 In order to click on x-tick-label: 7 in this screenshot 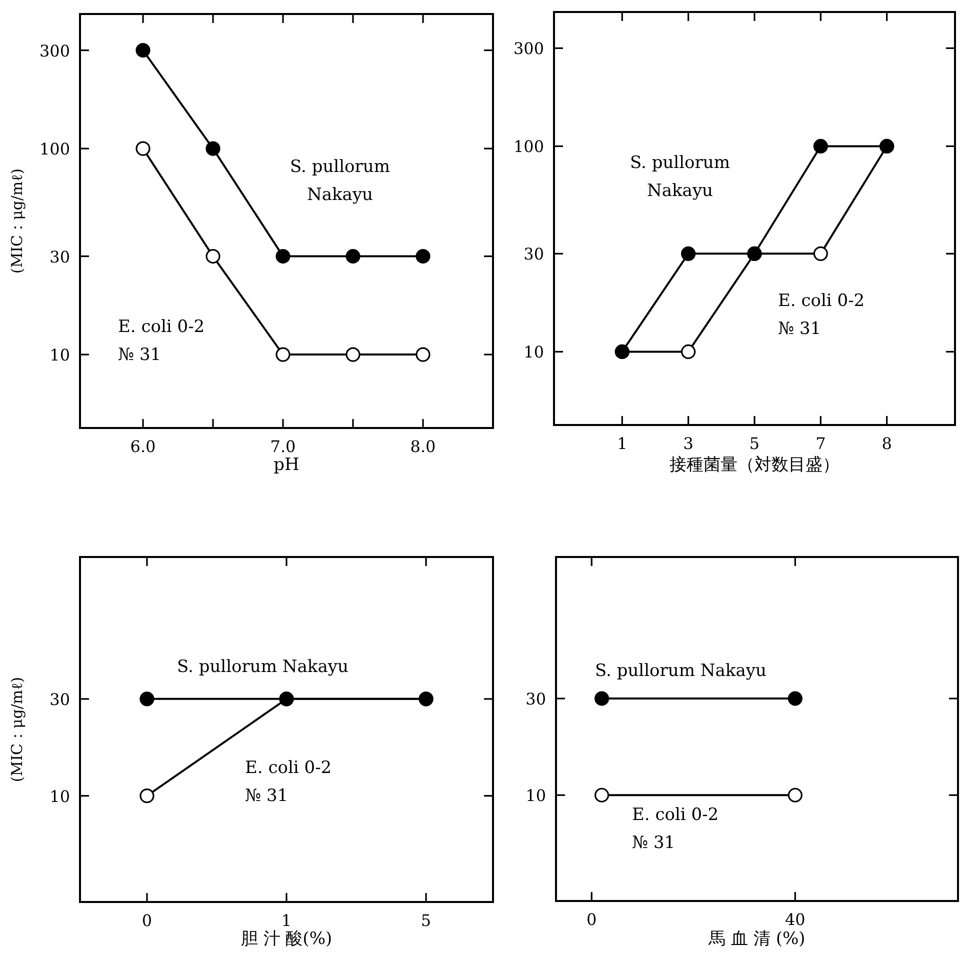, I will do `click(821, 443)`.